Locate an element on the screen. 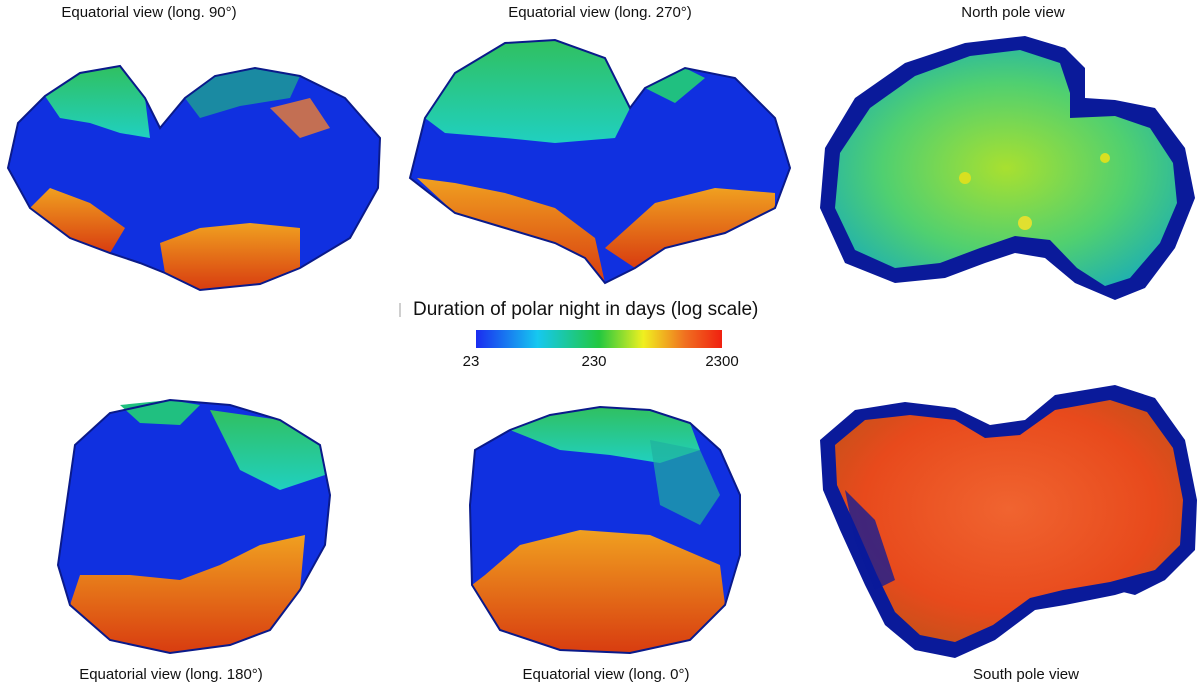 This screenshot has height=689, width=1200. comet-view-south-pole is located at coordinates (1008, 521).